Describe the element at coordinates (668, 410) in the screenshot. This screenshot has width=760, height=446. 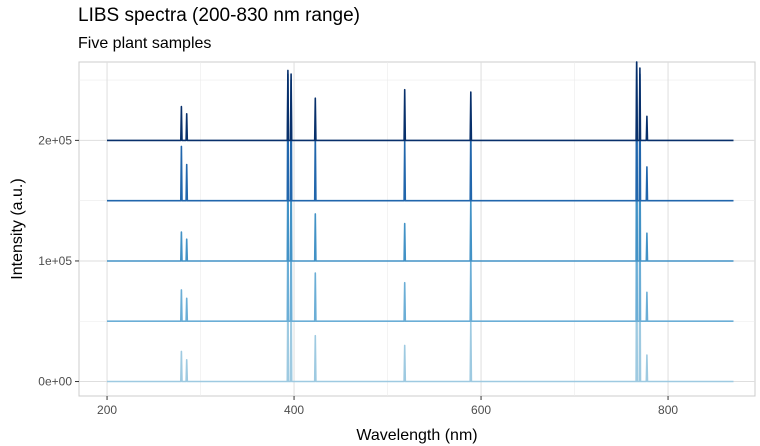
I see `x-tick-label: 800` at that location.